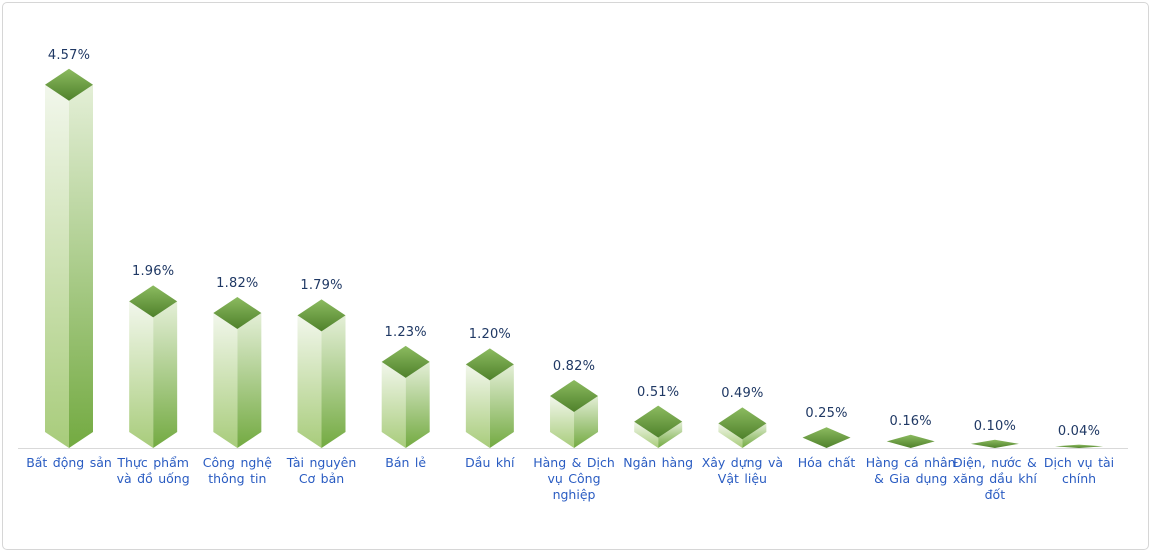 This screenshot has width=1152, height=555. What do you see at coordinates (574, 366) in the screenshot?
I see `value-label: 0.82%` at bounding box center [574, 366].